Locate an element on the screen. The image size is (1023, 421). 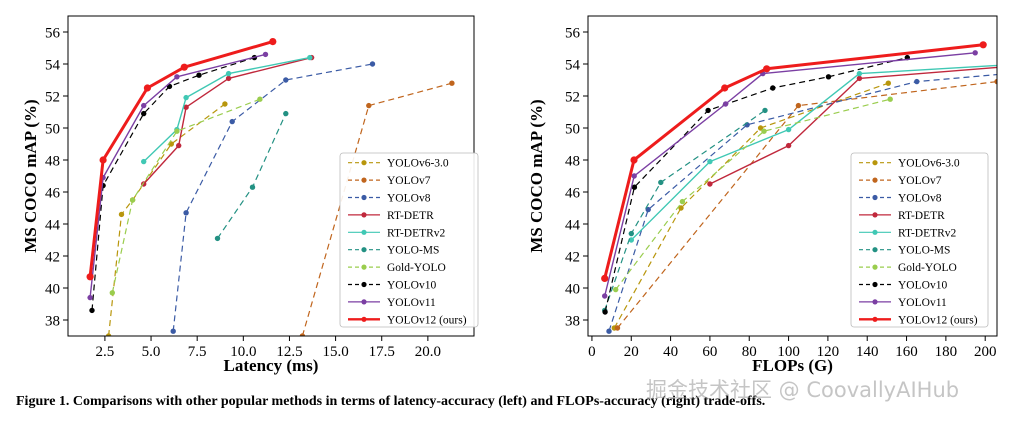
x-tick-label: 180 is located at coordinates (946, 352).